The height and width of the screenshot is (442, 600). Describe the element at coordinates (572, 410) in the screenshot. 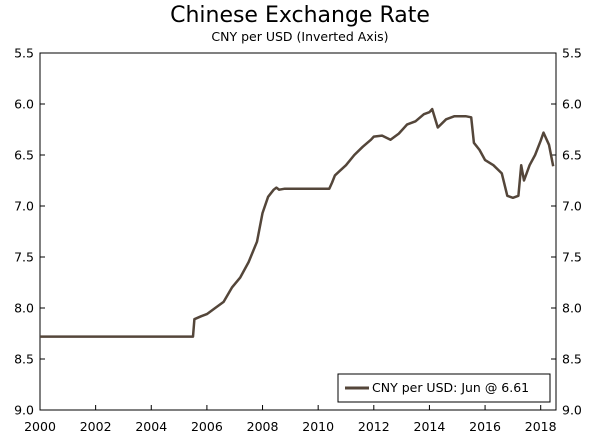

I see `y-tick-label-right: 9.0` at that location.